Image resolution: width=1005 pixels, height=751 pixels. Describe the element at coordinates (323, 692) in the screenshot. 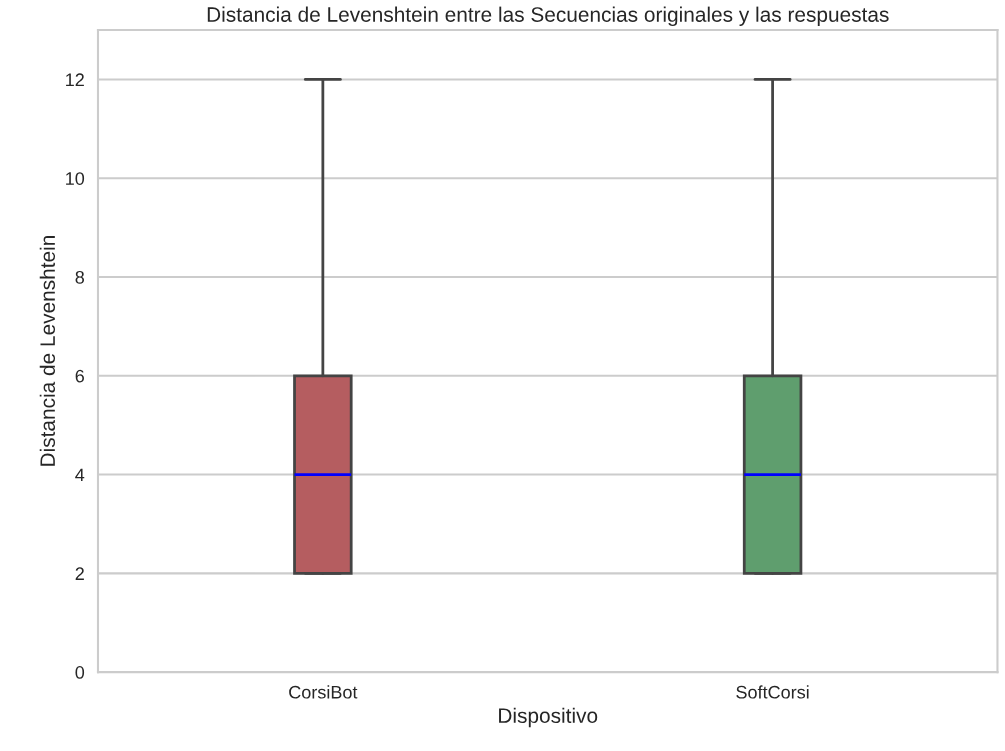

I see `x-tick-label: CorsiBot` at that location.